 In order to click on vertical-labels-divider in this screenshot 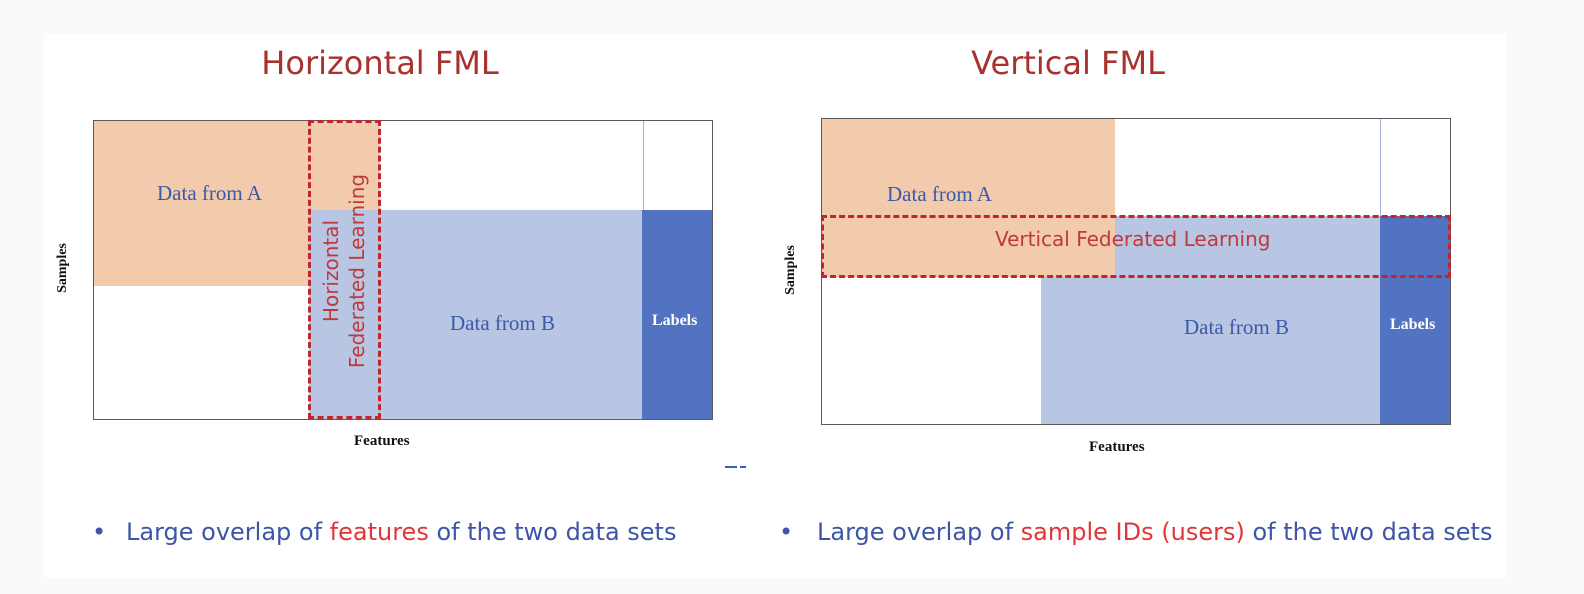, I will do `click(1380, 167)`.